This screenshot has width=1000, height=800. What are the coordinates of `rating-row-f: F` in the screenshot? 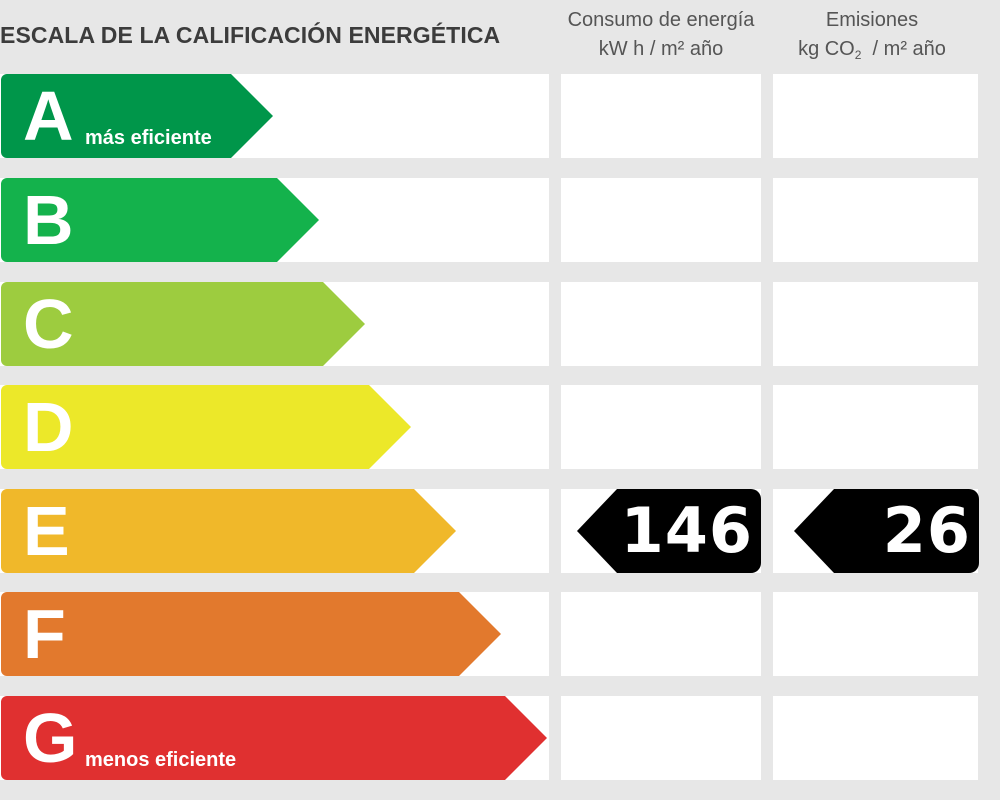 It's located at (500, 634).